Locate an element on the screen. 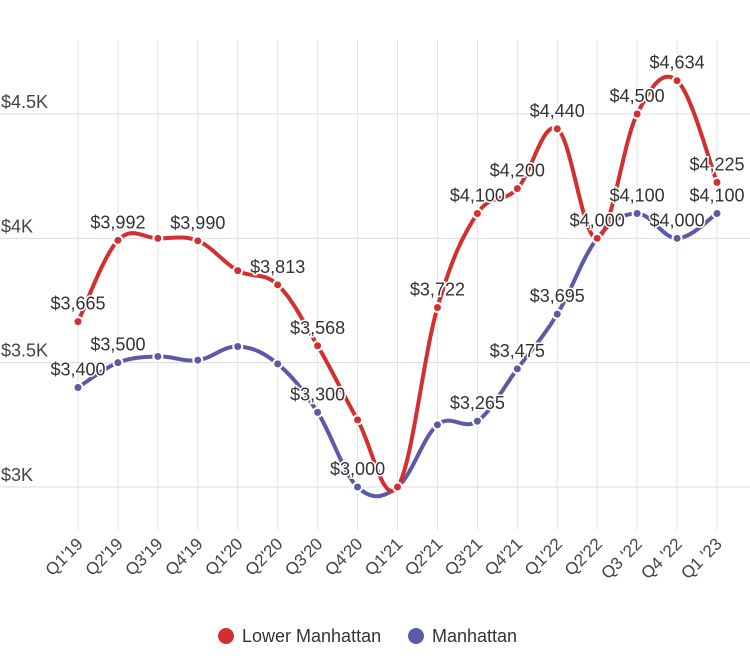 The width and height of the screenshot is (750, 663). x-tick-label: Q2'22 is located at coordinates (583, 556).